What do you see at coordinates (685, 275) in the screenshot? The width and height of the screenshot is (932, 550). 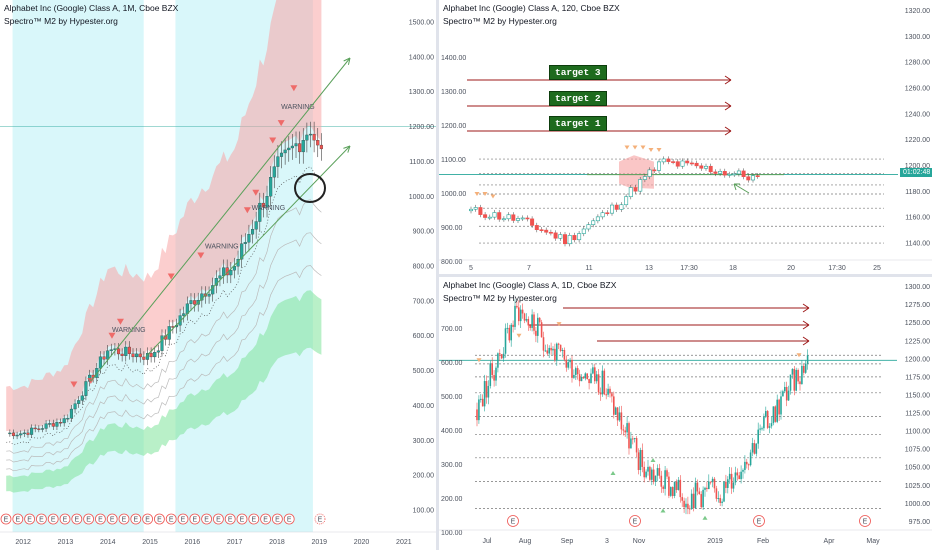 I see `horizontal-divider` at bounding box center [685, 275].